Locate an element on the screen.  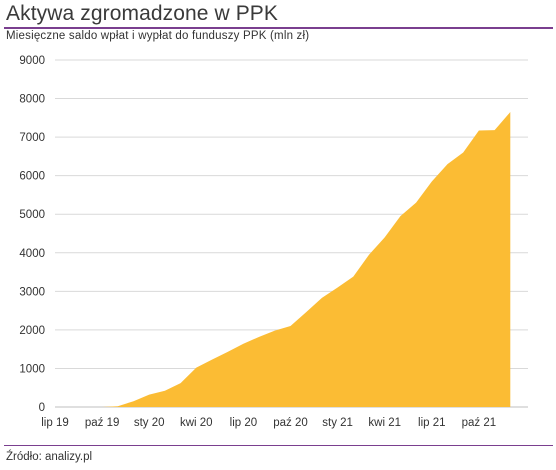
x-tick-label: paź 20 is located at coordinates (290, 423).